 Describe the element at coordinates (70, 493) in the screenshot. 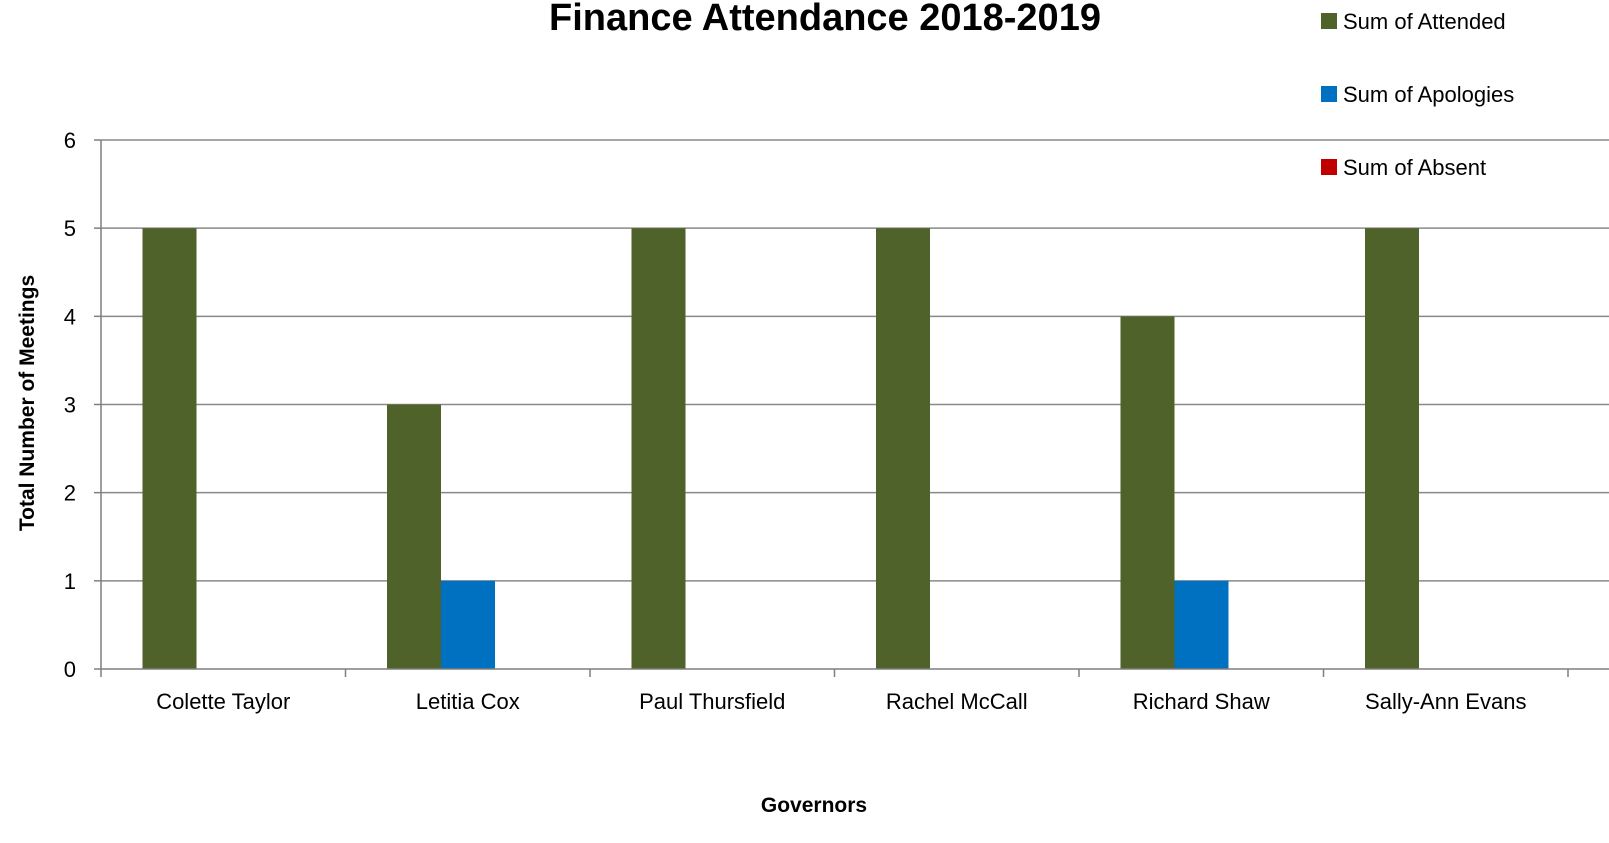

I see `y-tick-label: 2` at that location.